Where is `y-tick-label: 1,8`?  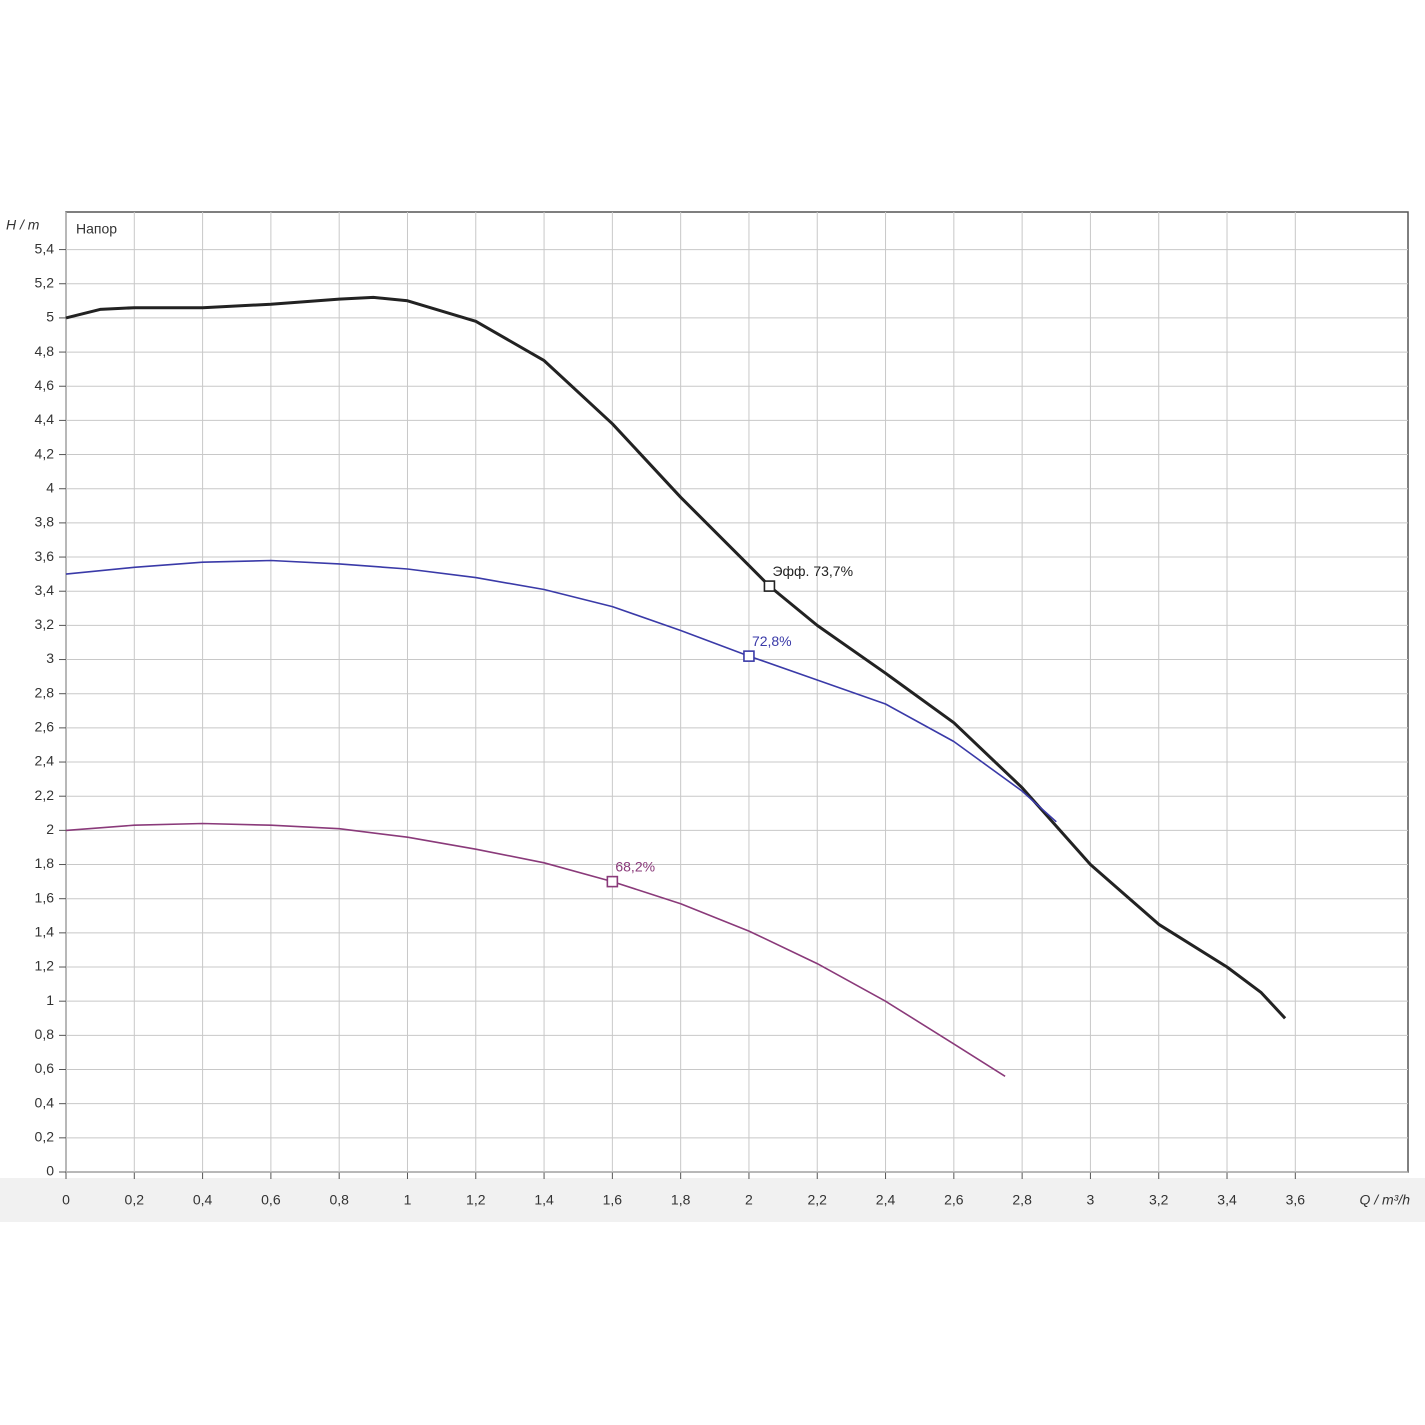 y-tick-label: 1,8 is located at coordinates (45, 863).